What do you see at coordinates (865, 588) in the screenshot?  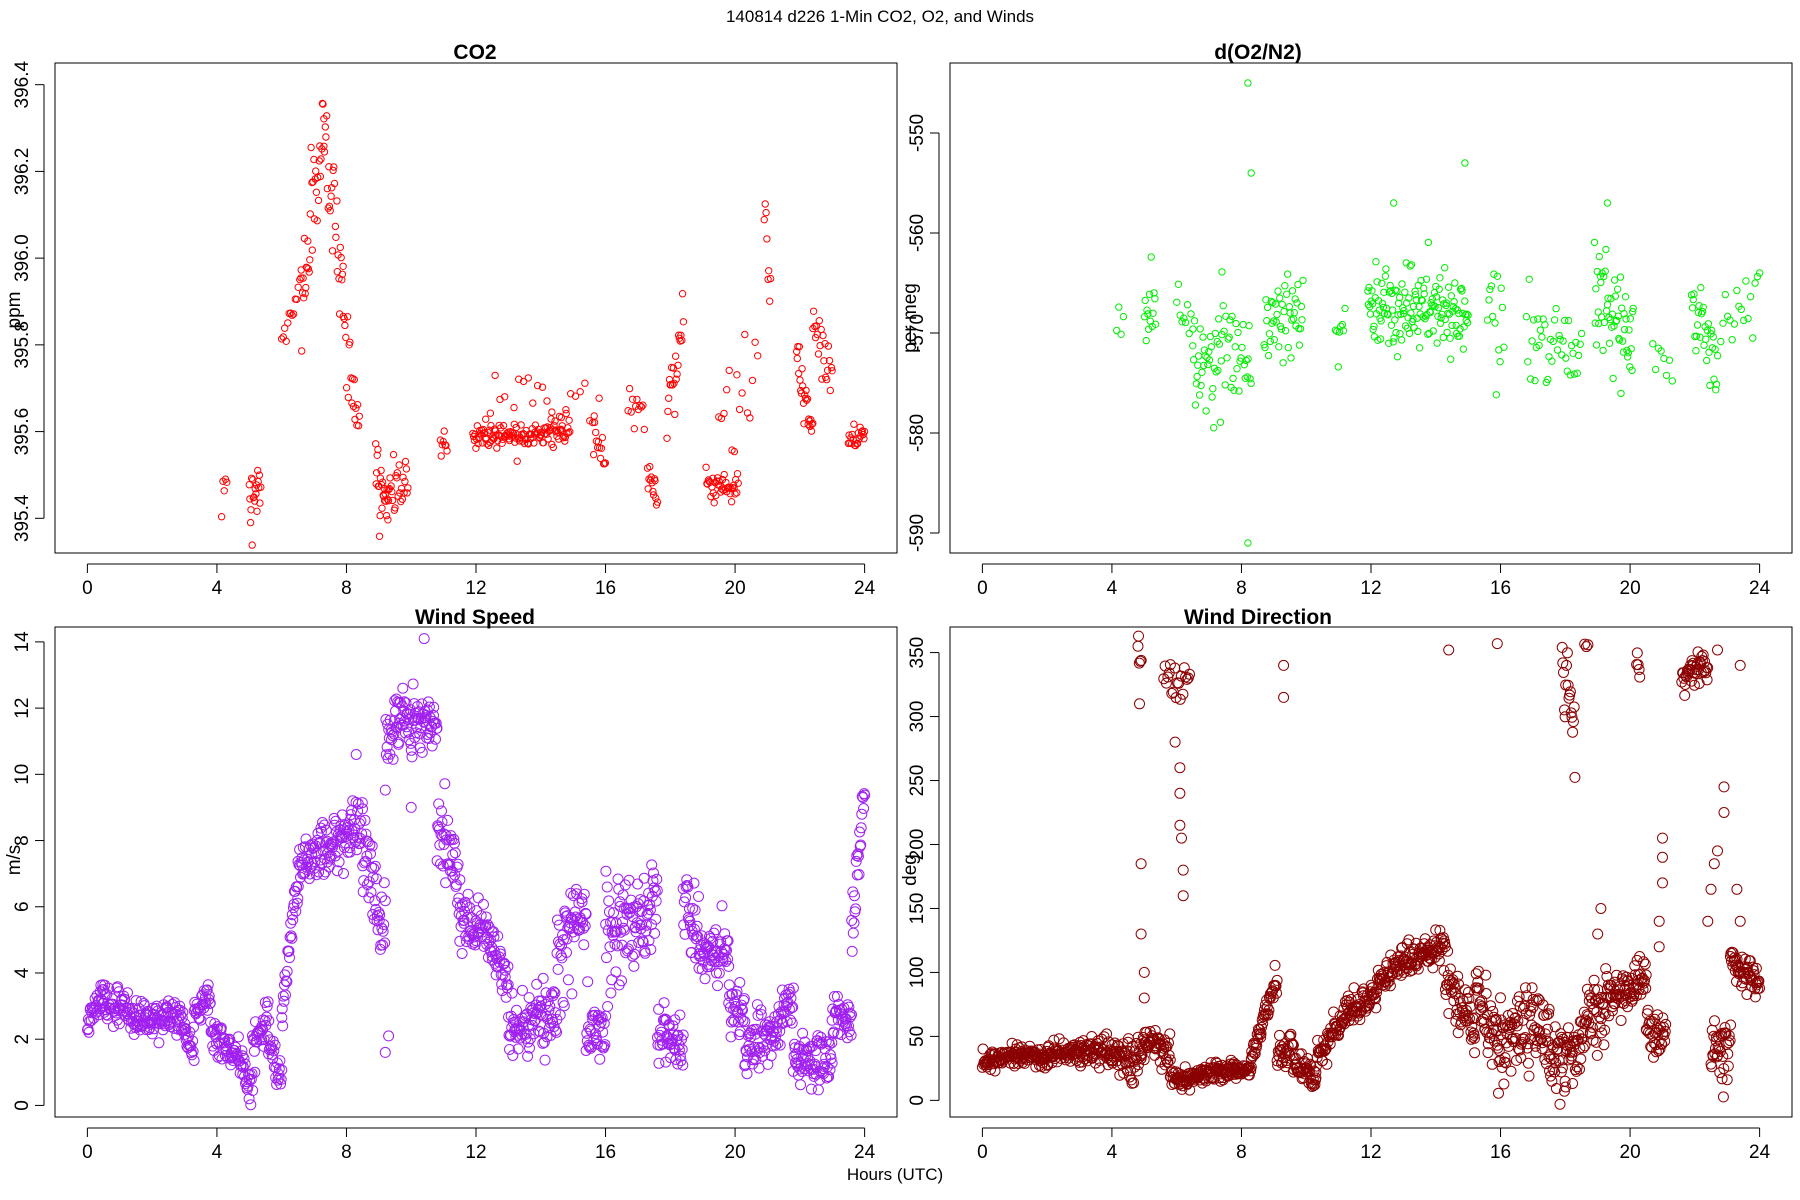 I see `co2-x-tick-label: 24` at bounding box center [865, 588].